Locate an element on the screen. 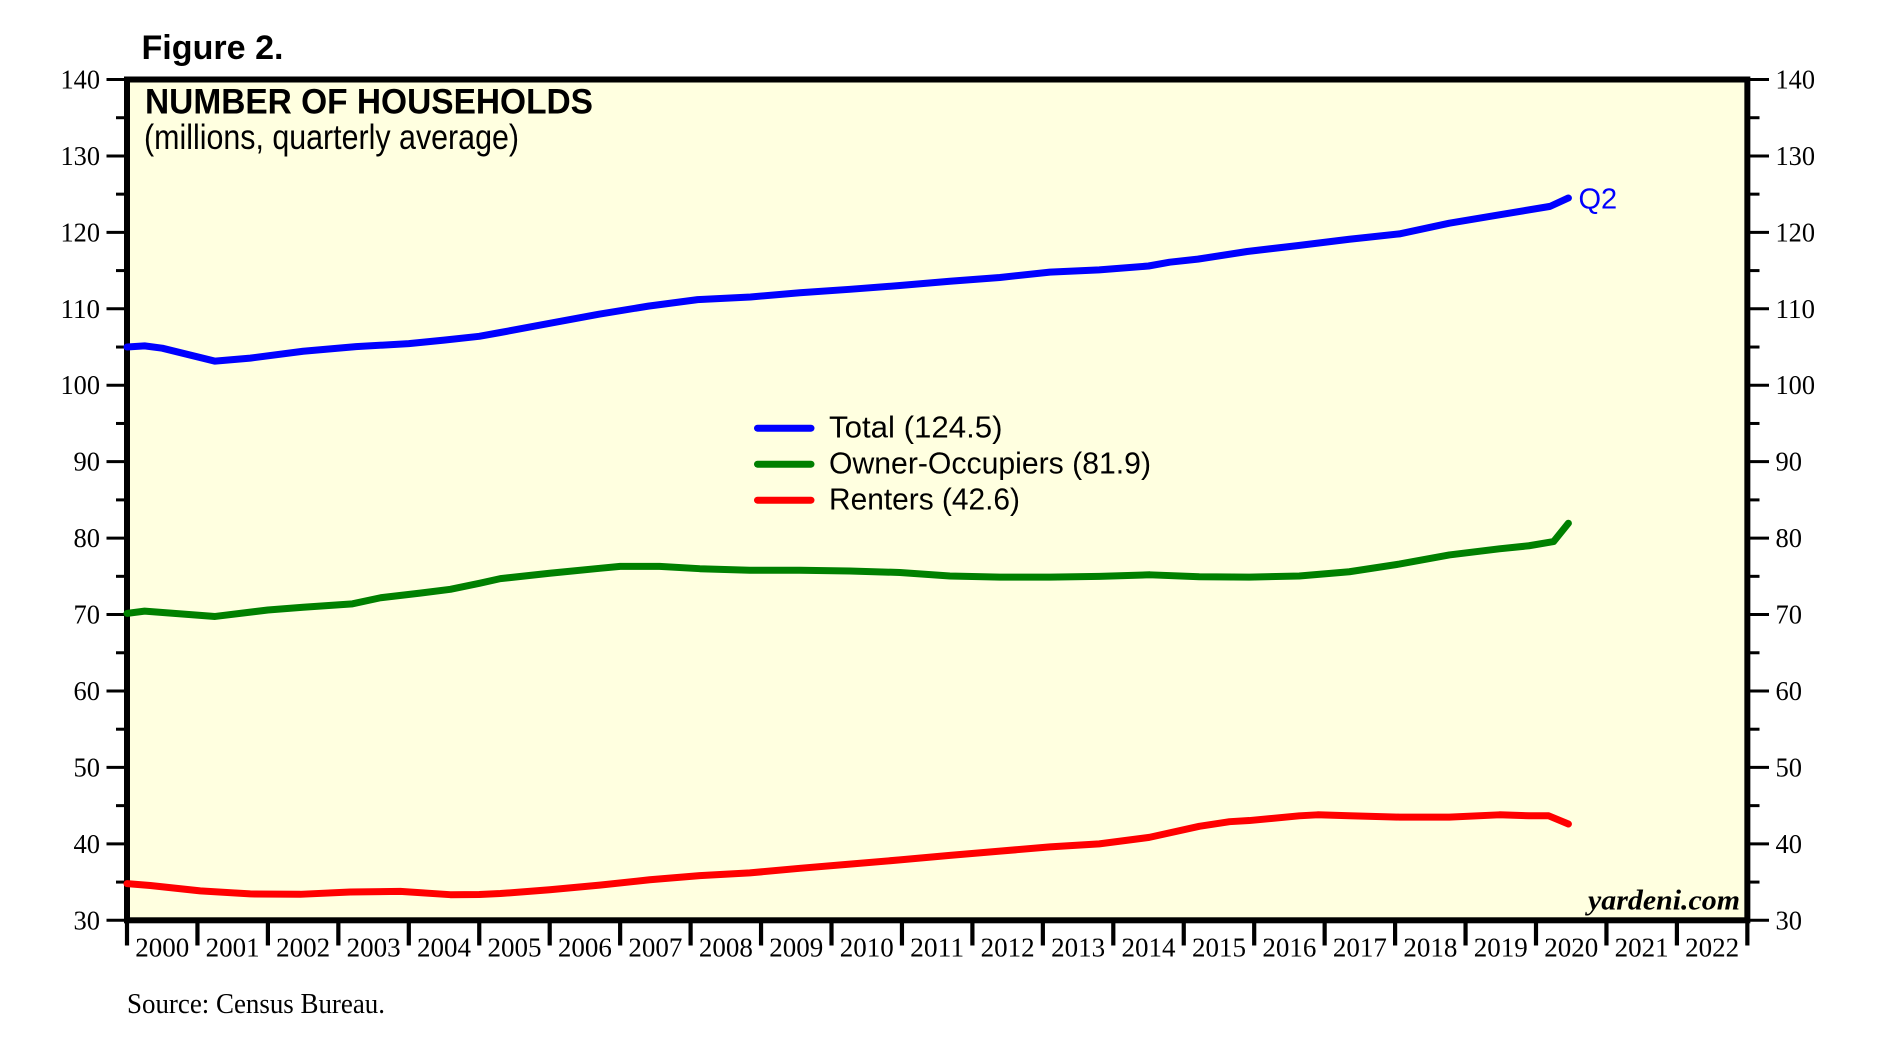  svg-text: 2007 is located at coordinates (655, 948).